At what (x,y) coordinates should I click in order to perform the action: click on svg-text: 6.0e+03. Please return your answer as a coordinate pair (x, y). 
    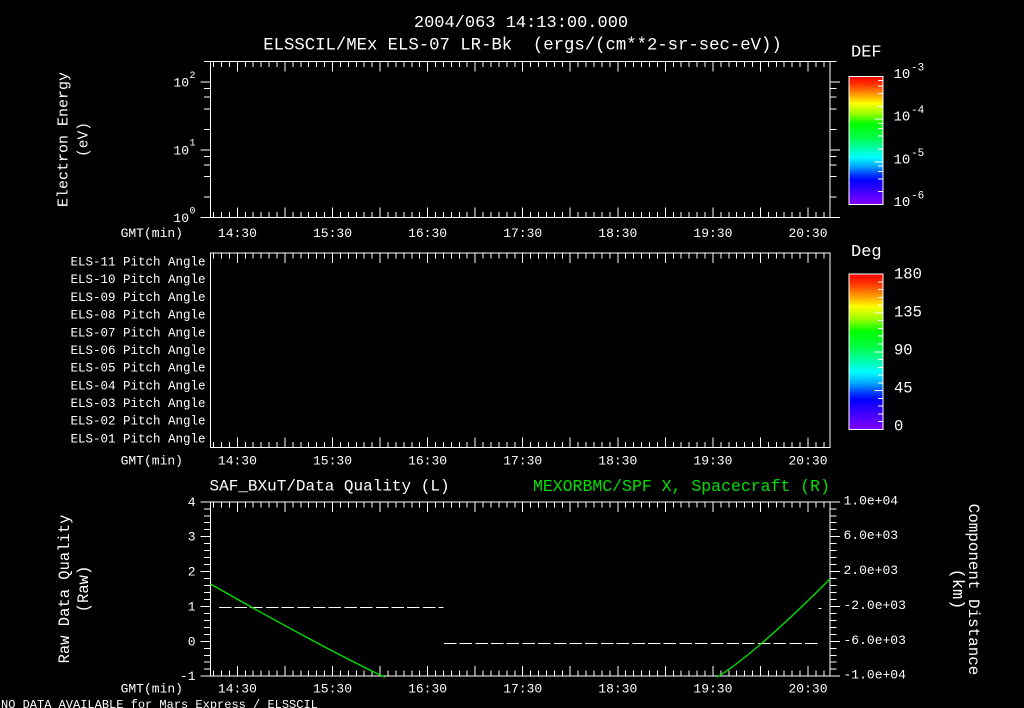
    Looking at the image, I should click on (871, 535).